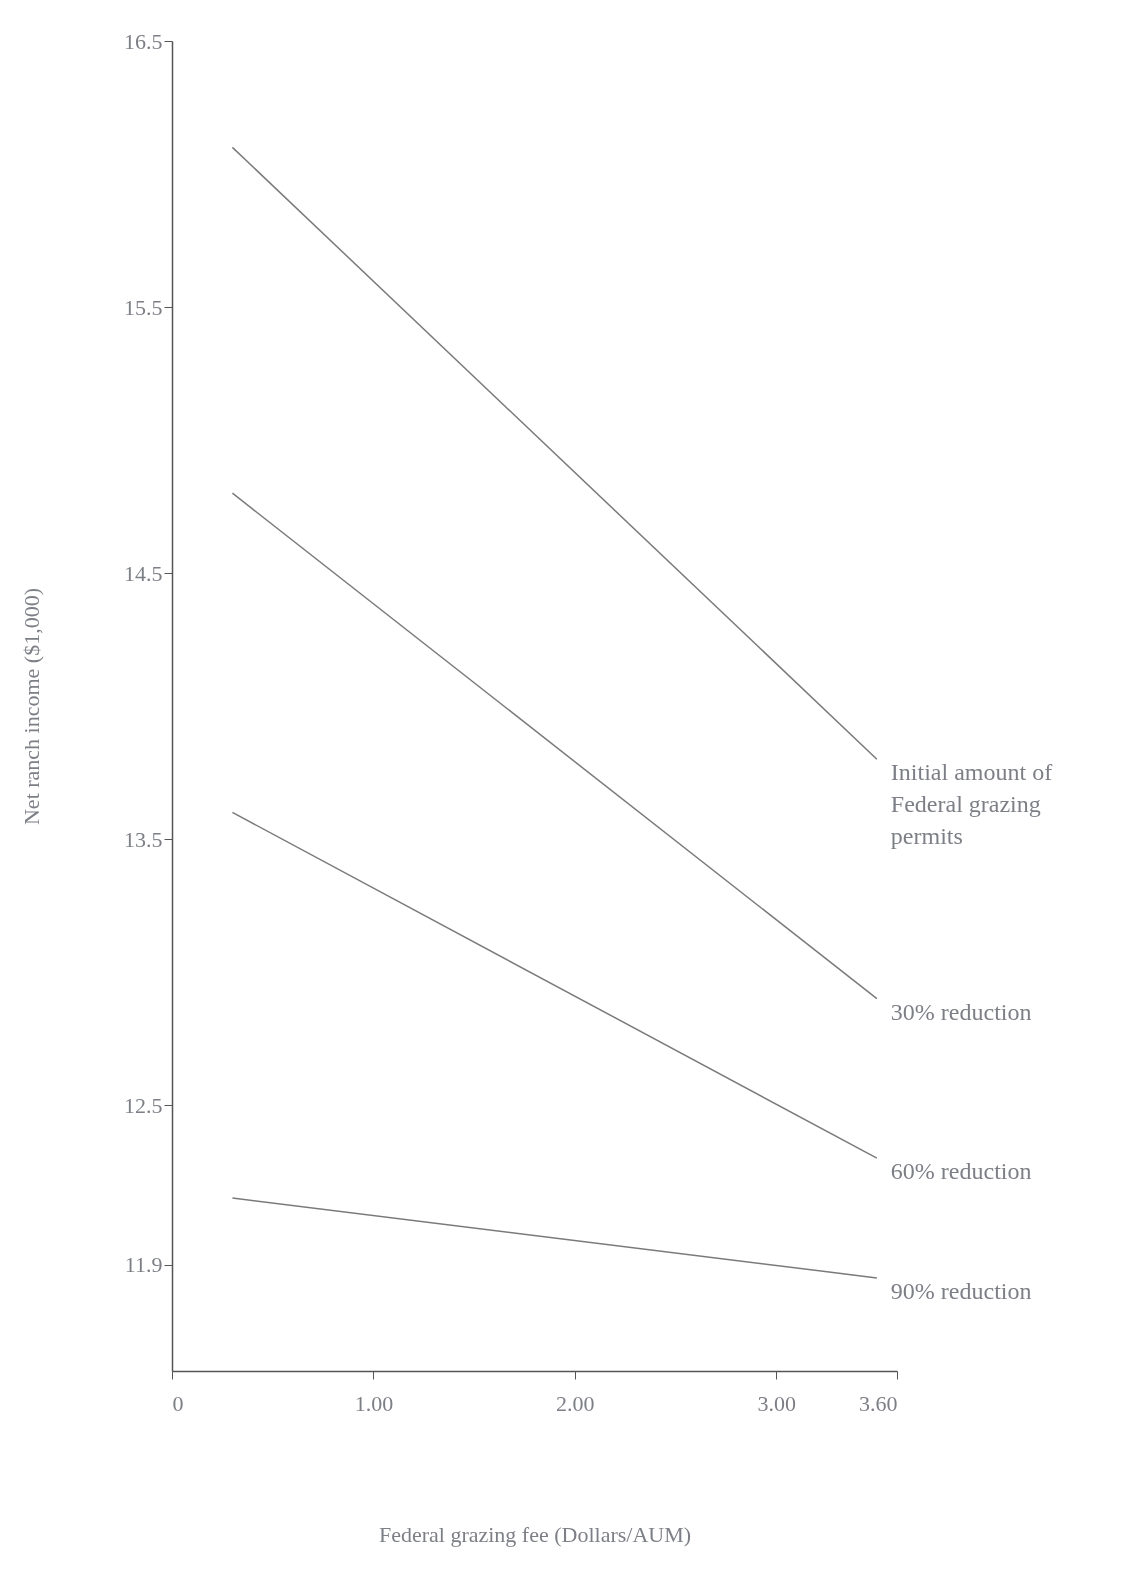 The image size is (1134, 1596). Describe the element at coordinates (374, 1403) in the screenshot. I see `x-tick-label: 1.00` at that location.